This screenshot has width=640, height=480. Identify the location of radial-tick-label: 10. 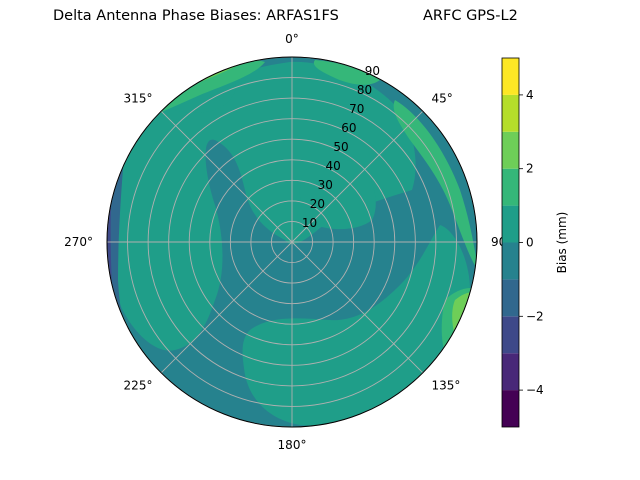
(309, 223).